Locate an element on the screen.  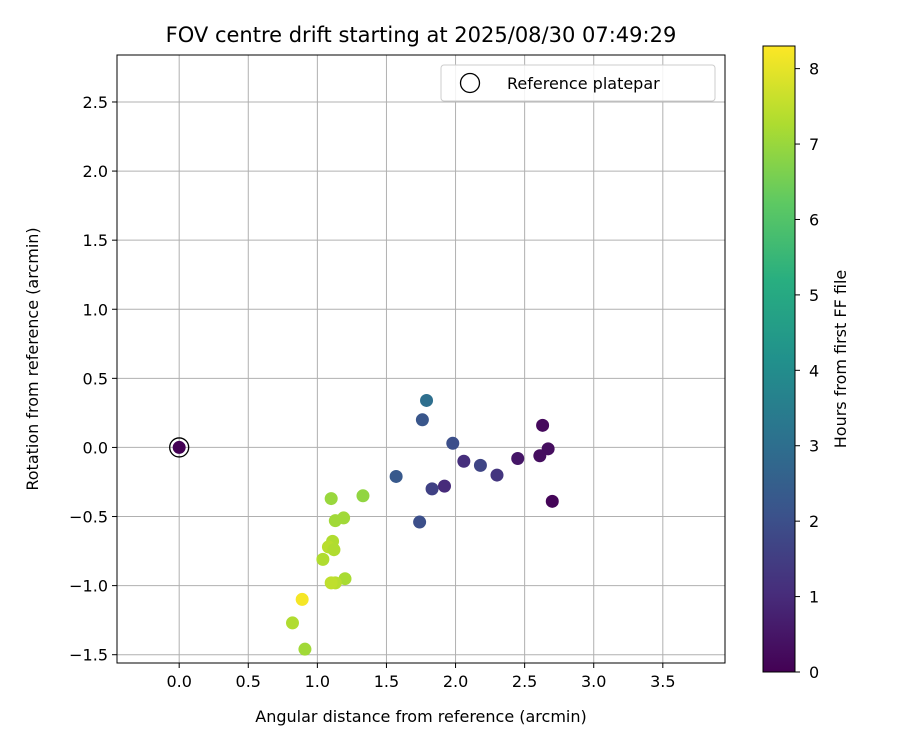
y-axis-ticks: −1.5 −1.0 −0.5 0.0 0.5 1.0 1.5 2.0 2.5 is located at coordinates (93, 379).